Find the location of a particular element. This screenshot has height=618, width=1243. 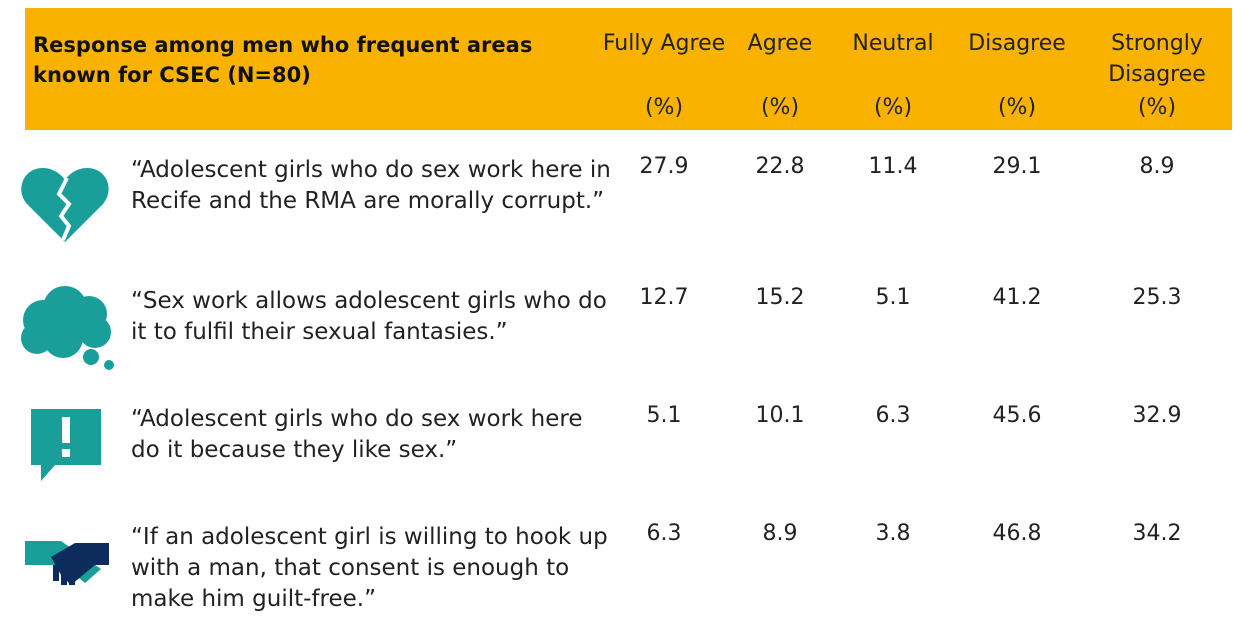

cell-value: 22.8 is located at coordinates (780, 166).